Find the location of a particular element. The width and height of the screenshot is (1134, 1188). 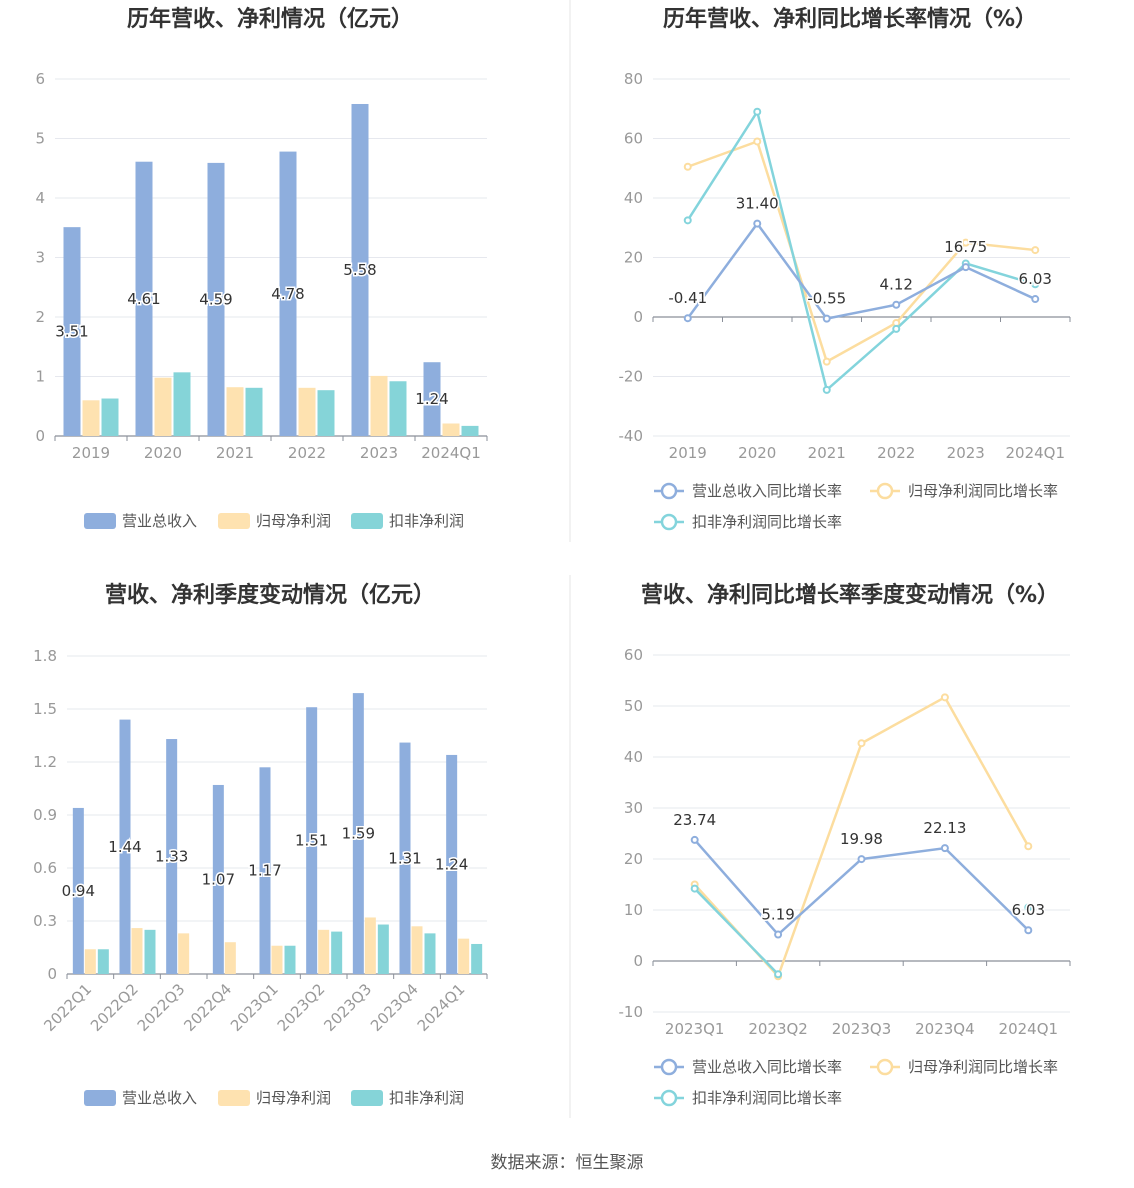

x-tick-label: 2024Q1 is located at coordinates (1035, 453).